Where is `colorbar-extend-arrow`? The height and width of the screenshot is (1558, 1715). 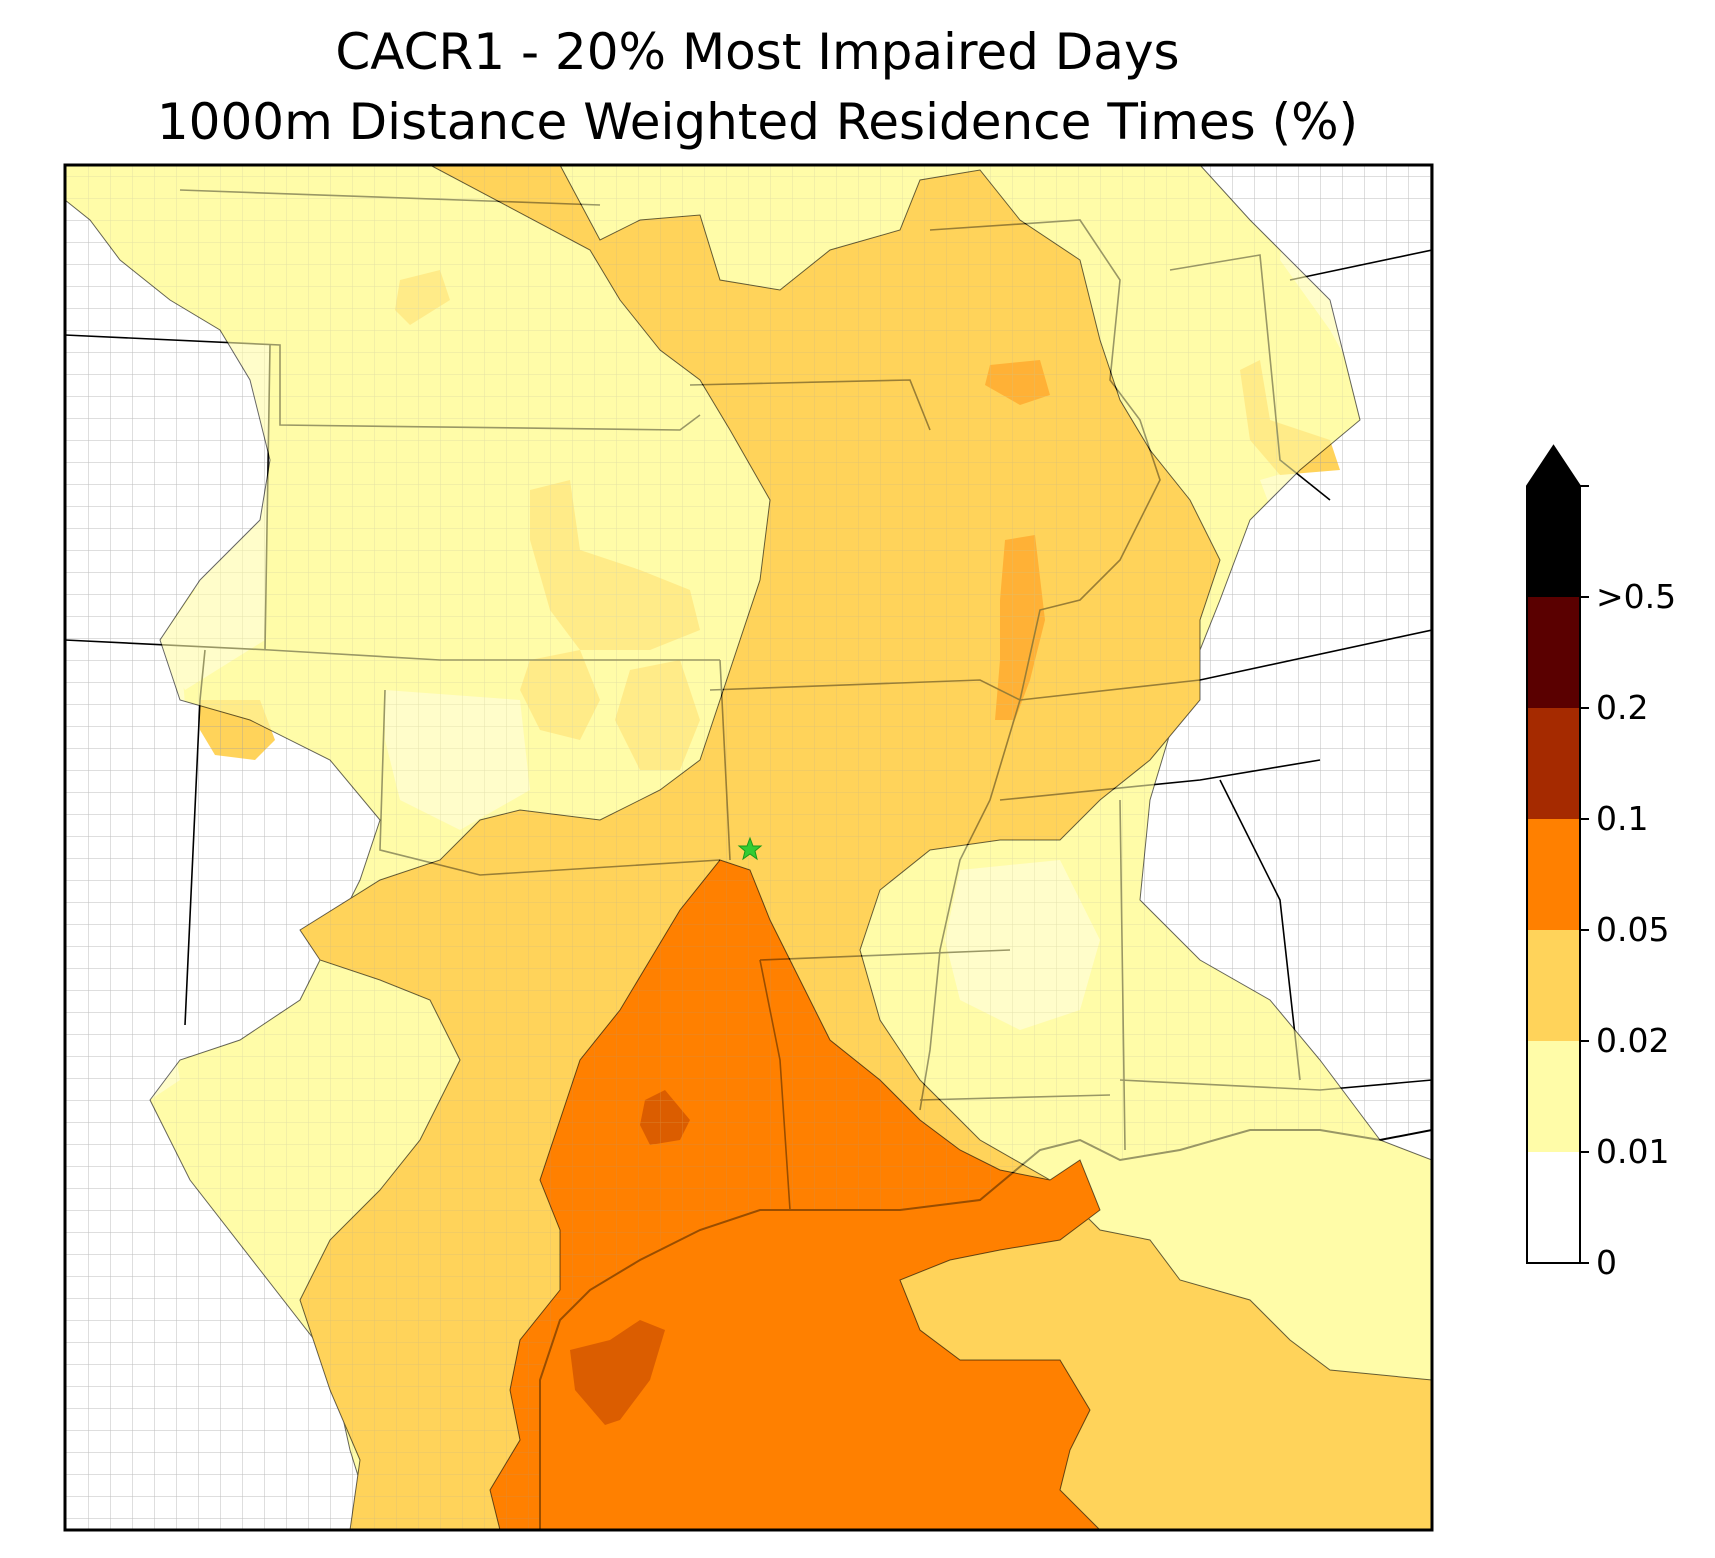
colorbar-extend-arrow is located at coordinates (1553, 466).